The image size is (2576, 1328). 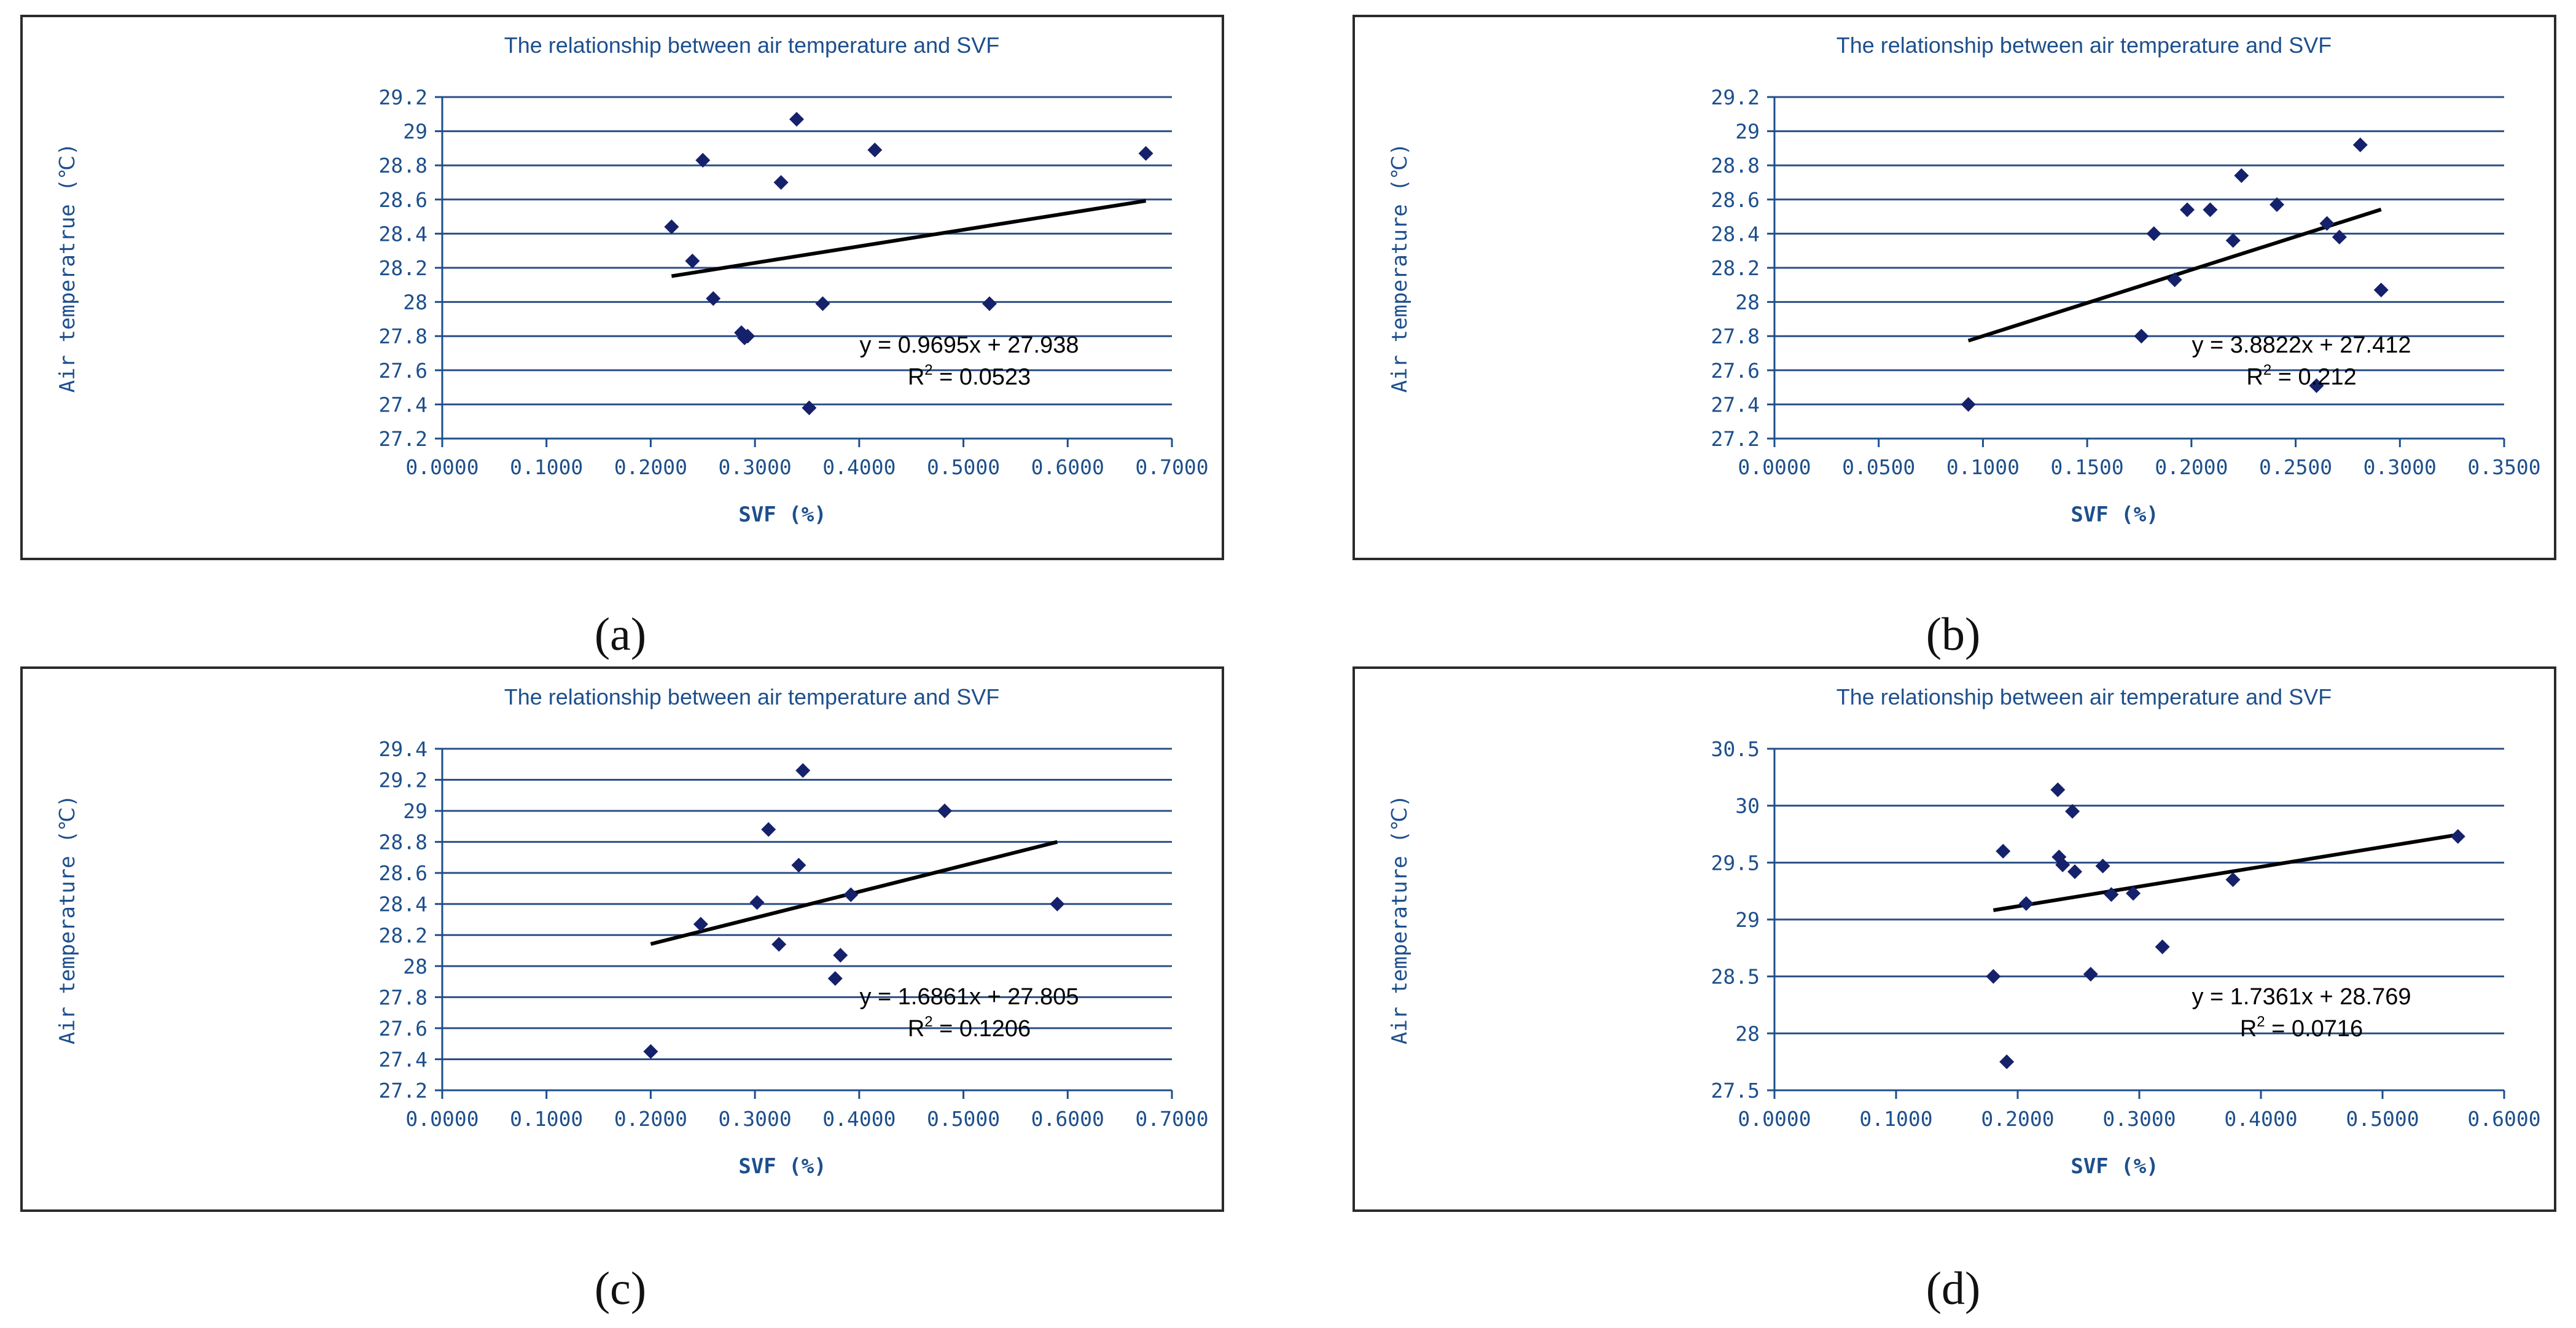 I want to click on r-squared: R2 = 0.212, so click(x=2301, y=376).